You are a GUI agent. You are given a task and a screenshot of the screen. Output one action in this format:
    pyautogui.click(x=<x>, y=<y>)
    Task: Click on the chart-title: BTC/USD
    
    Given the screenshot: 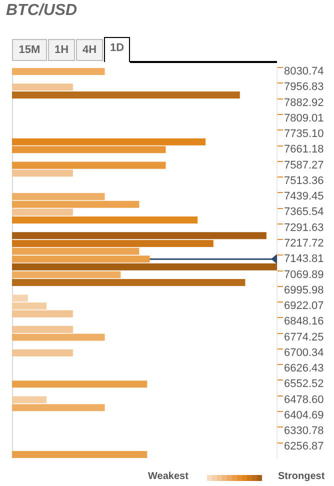 What is the action you would take?
    pyautogui.click(x=42, y=11)
    